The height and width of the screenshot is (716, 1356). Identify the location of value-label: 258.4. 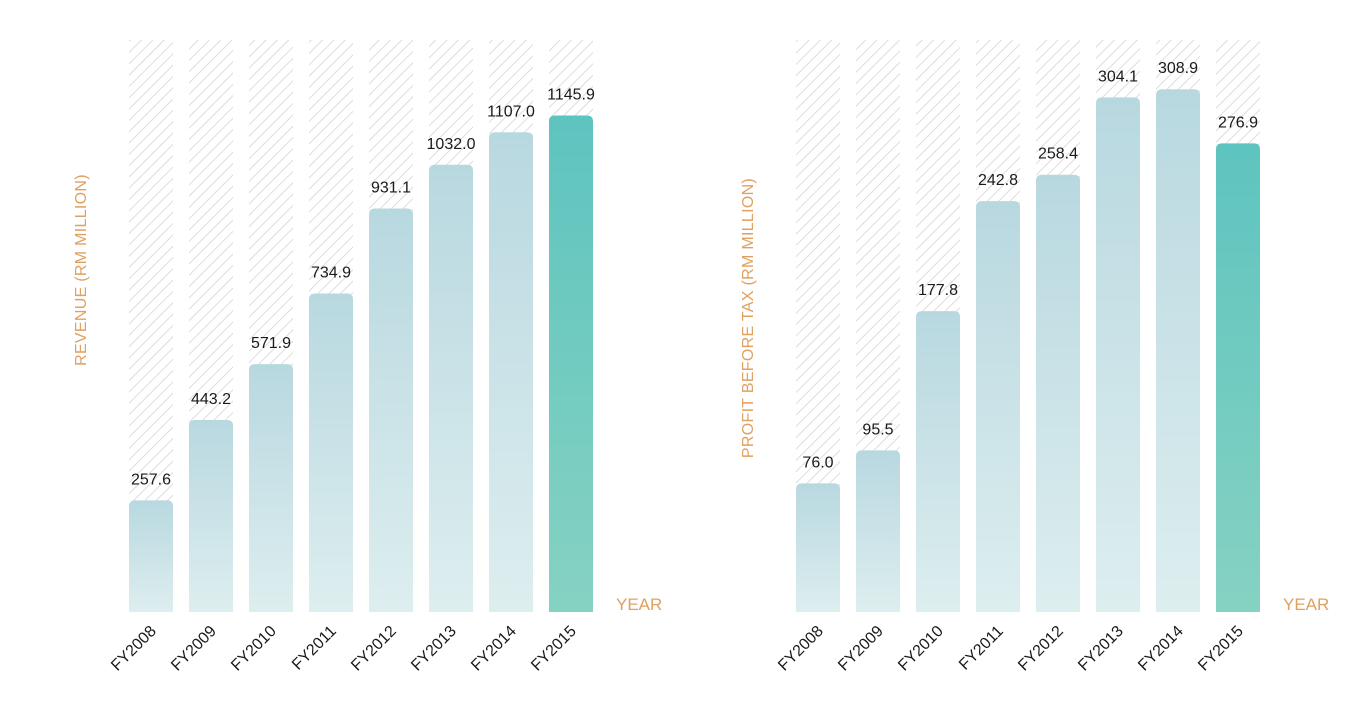
(1058, 154).